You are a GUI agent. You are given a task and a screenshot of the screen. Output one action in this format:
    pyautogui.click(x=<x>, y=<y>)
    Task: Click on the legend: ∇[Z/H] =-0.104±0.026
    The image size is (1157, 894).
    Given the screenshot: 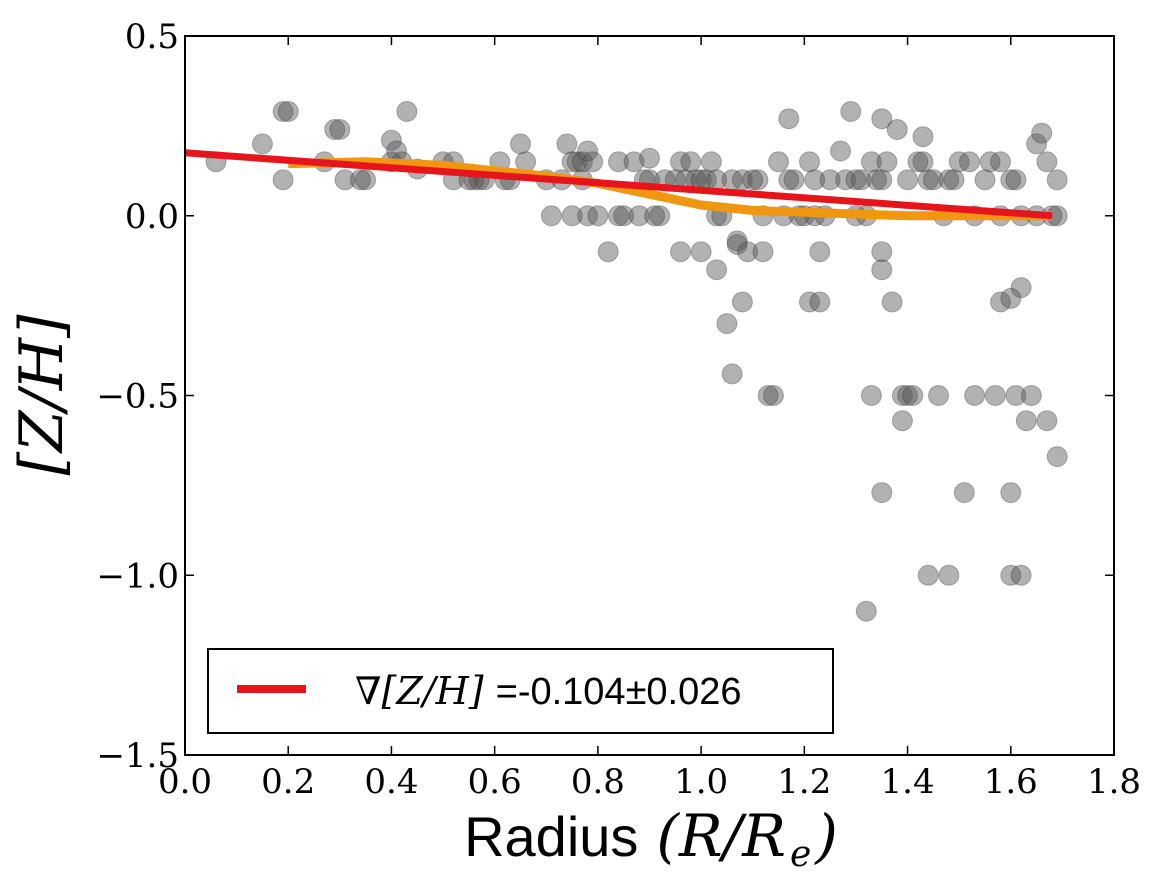 What is the action you would take?
    pyautogui.click(x=520, y=691)
    